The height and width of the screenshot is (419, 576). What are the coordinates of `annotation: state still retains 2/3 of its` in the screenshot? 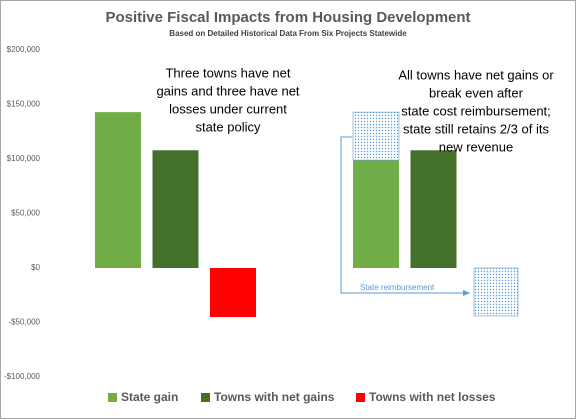 It's located at (476, 128).